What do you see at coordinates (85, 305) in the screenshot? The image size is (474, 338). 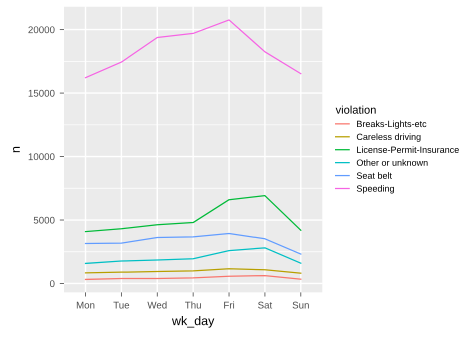 I see `x-tick-label: Mon` at bounding box center [85, 305].